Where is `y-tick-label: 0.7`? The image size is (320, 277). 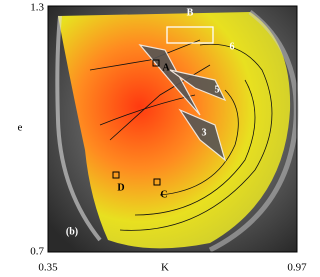
y-tick-label: 0.7 is located at coordinates (37, 252).